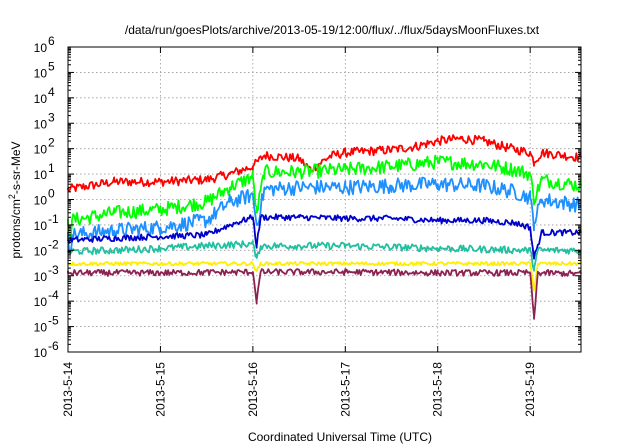 This screenshot has height=448, width=640. I want to click on x-tick-label: 2013-5-18, so click(438, 389).